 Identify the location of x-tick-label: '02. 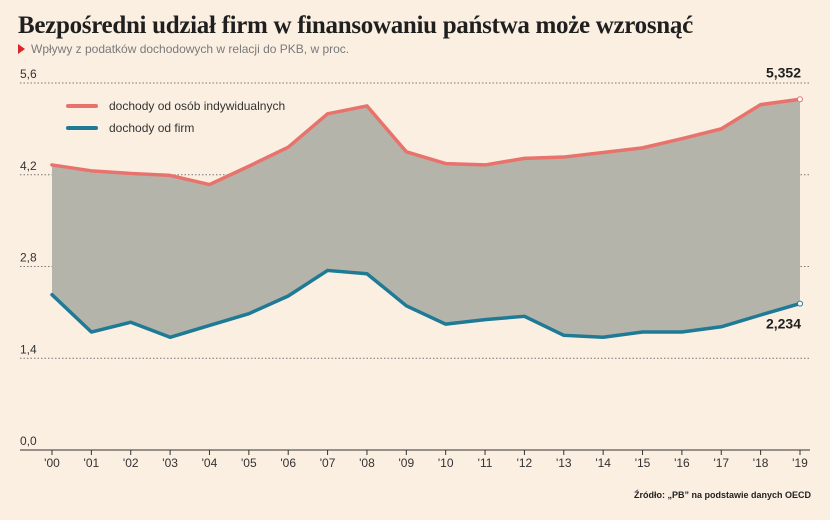
(131, 463).